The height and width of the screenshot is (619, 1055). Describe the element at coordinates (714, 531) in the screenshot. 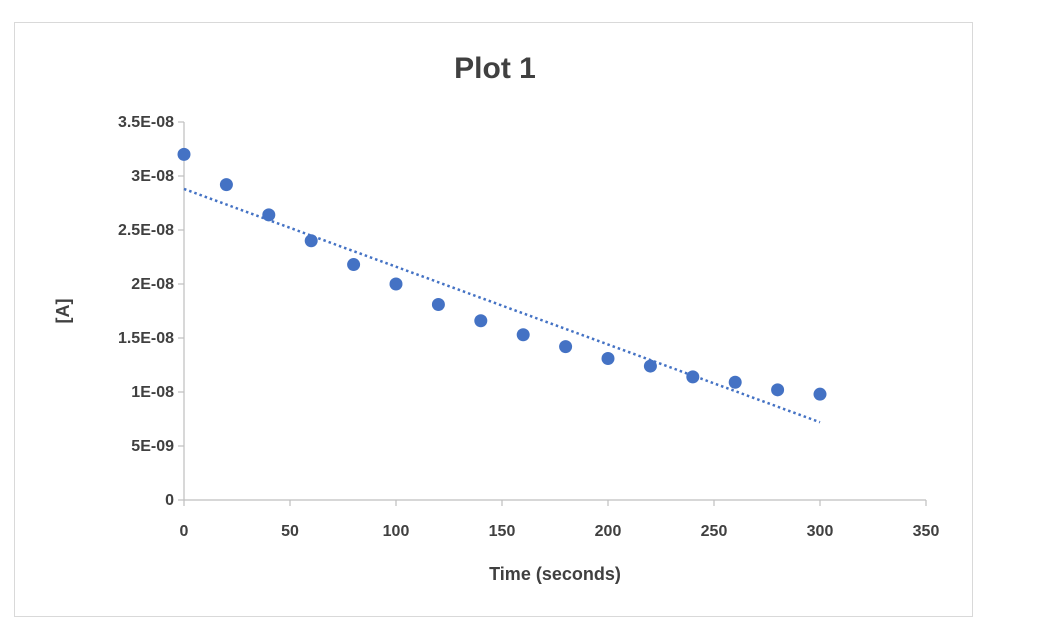

I see `x-tick-label: 250` at that location.